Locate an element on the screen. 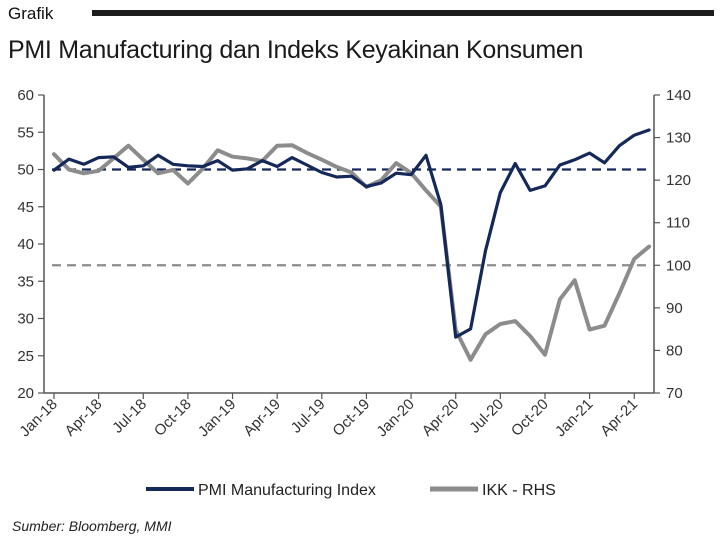 The width and height of the screenshot is (727, 540). left-tick-label: 35 is located at coordinates (25, 281).